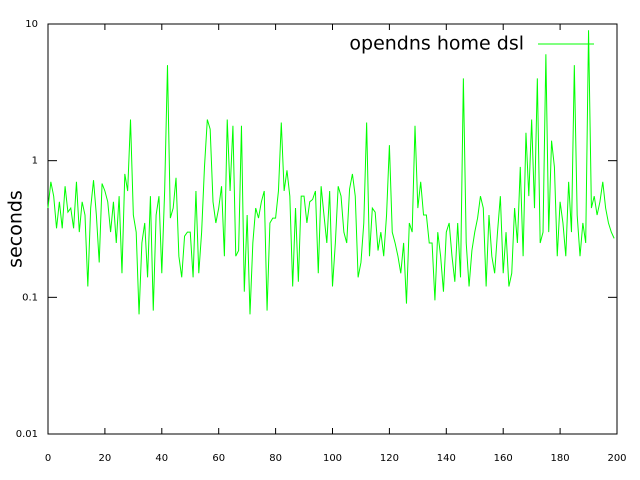  What do you see at coordinates (161, 458) in the screenshot?
I see `x-tick-label: 40` at bounding box center [161, 458].